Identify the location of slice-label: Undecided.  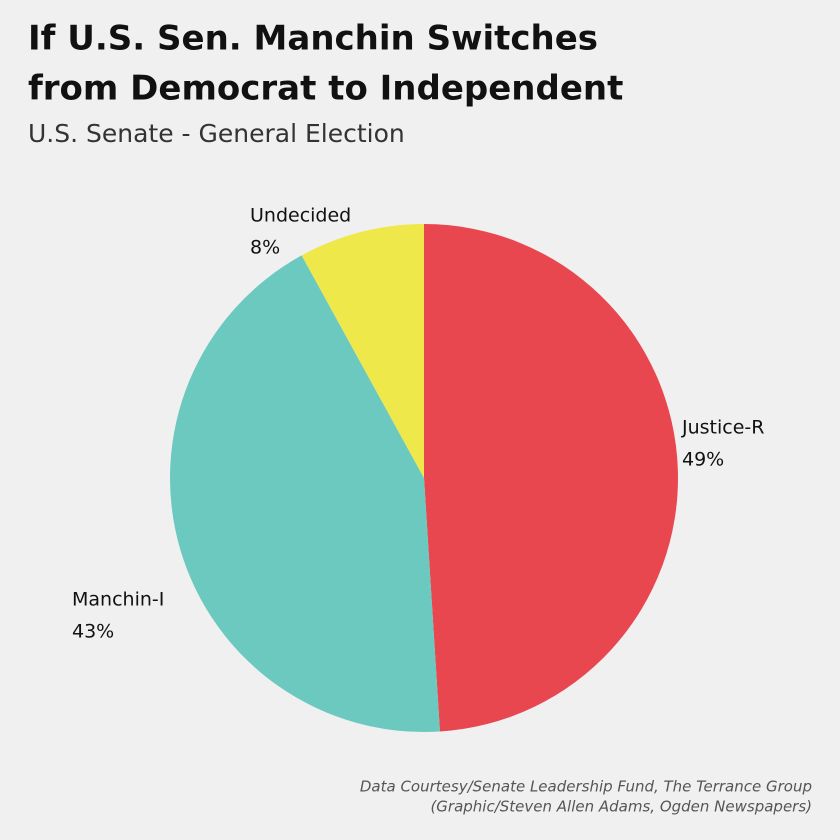
(300, 216).